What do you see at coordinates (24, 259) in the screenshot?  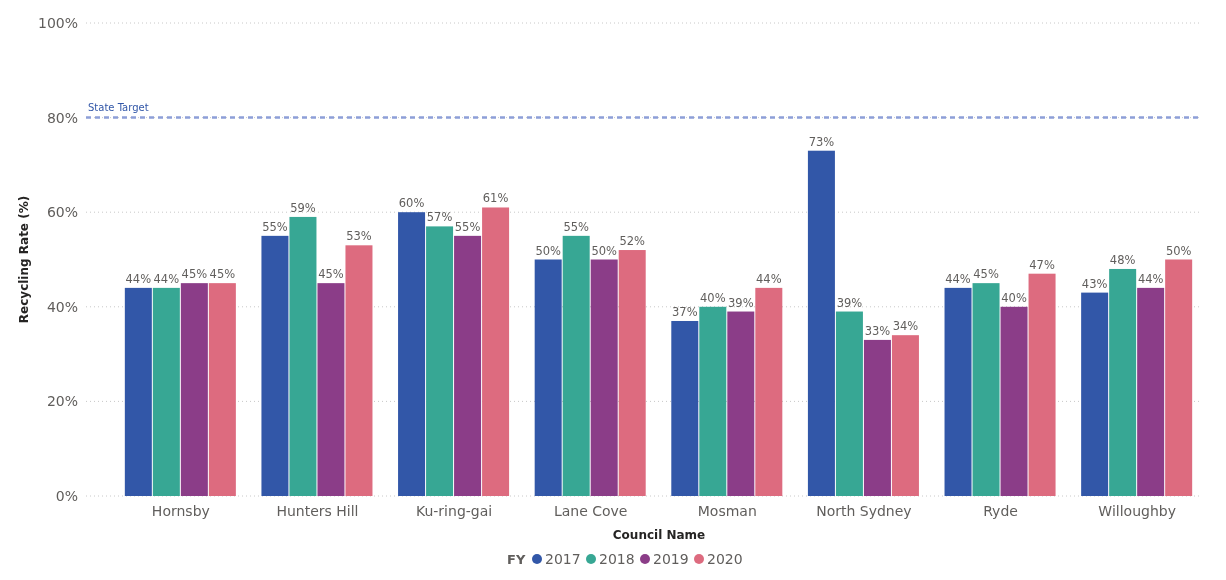 I see `y-axis-title: Recycling Rate (%)` at bounding box center [24, 259].